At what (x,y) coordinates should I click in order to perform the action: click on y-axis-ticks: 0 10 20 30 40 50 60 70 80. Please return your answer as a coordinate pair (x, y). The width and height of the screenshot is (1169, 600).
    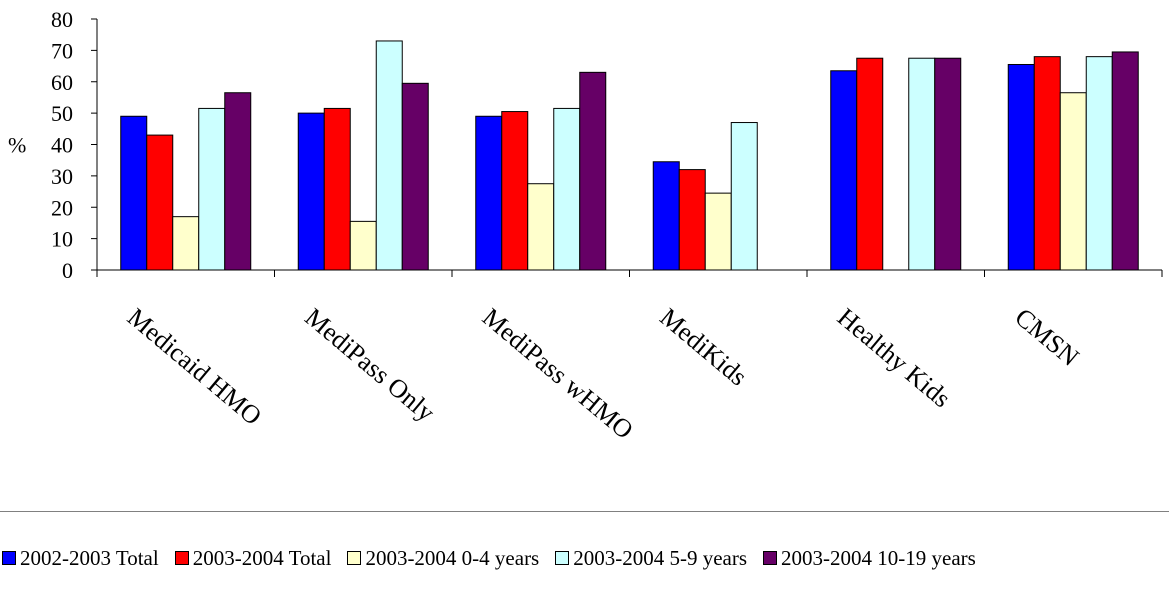
    Looking at the image, I should click on (74, 145).